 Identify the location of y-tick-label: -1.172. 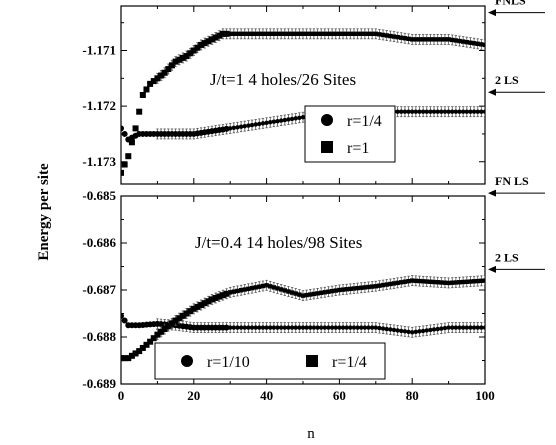
(99, 105).